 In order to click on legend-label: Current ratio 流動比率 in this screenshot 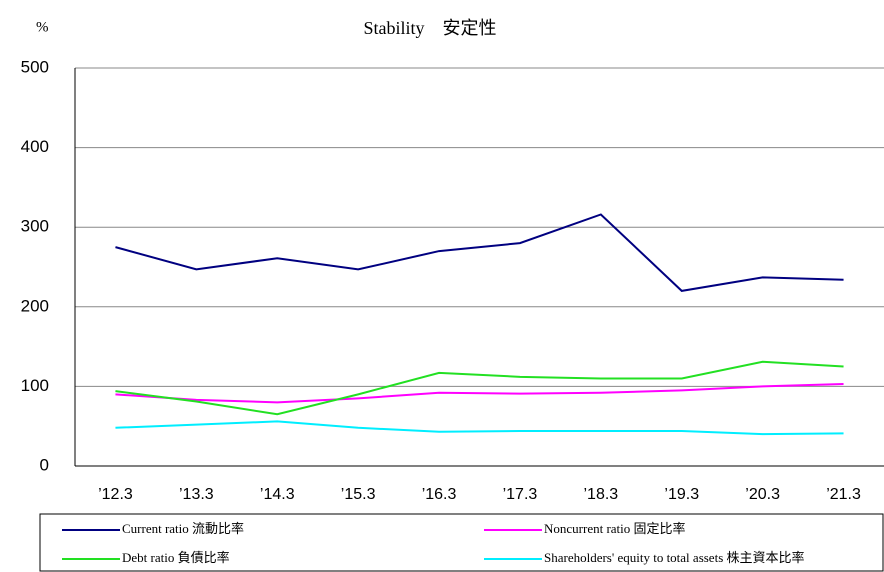, I will do `click(183, 528)`.